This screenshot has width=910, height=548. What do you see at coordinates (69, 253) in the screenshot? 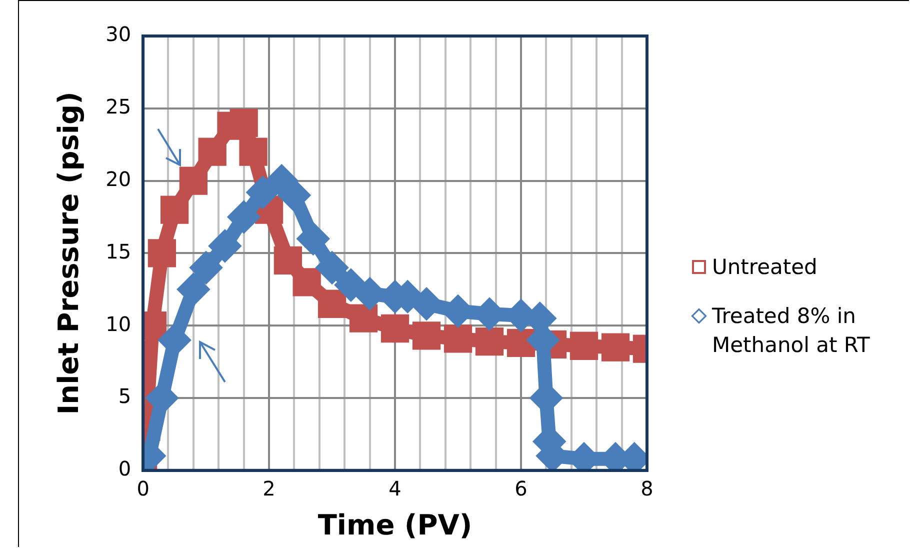
I see `y-axis-title: Inlet Pressure (psig)` at bounding box center [69, 253].